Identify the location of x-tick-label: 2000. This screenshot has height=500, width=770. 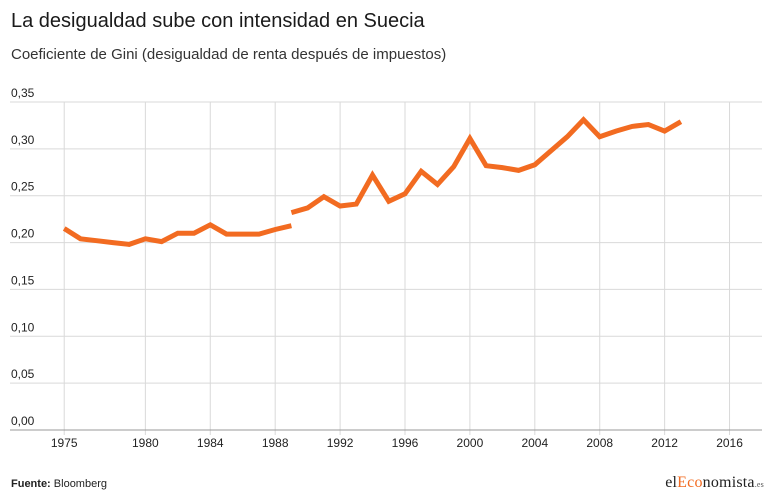
(470, 443).